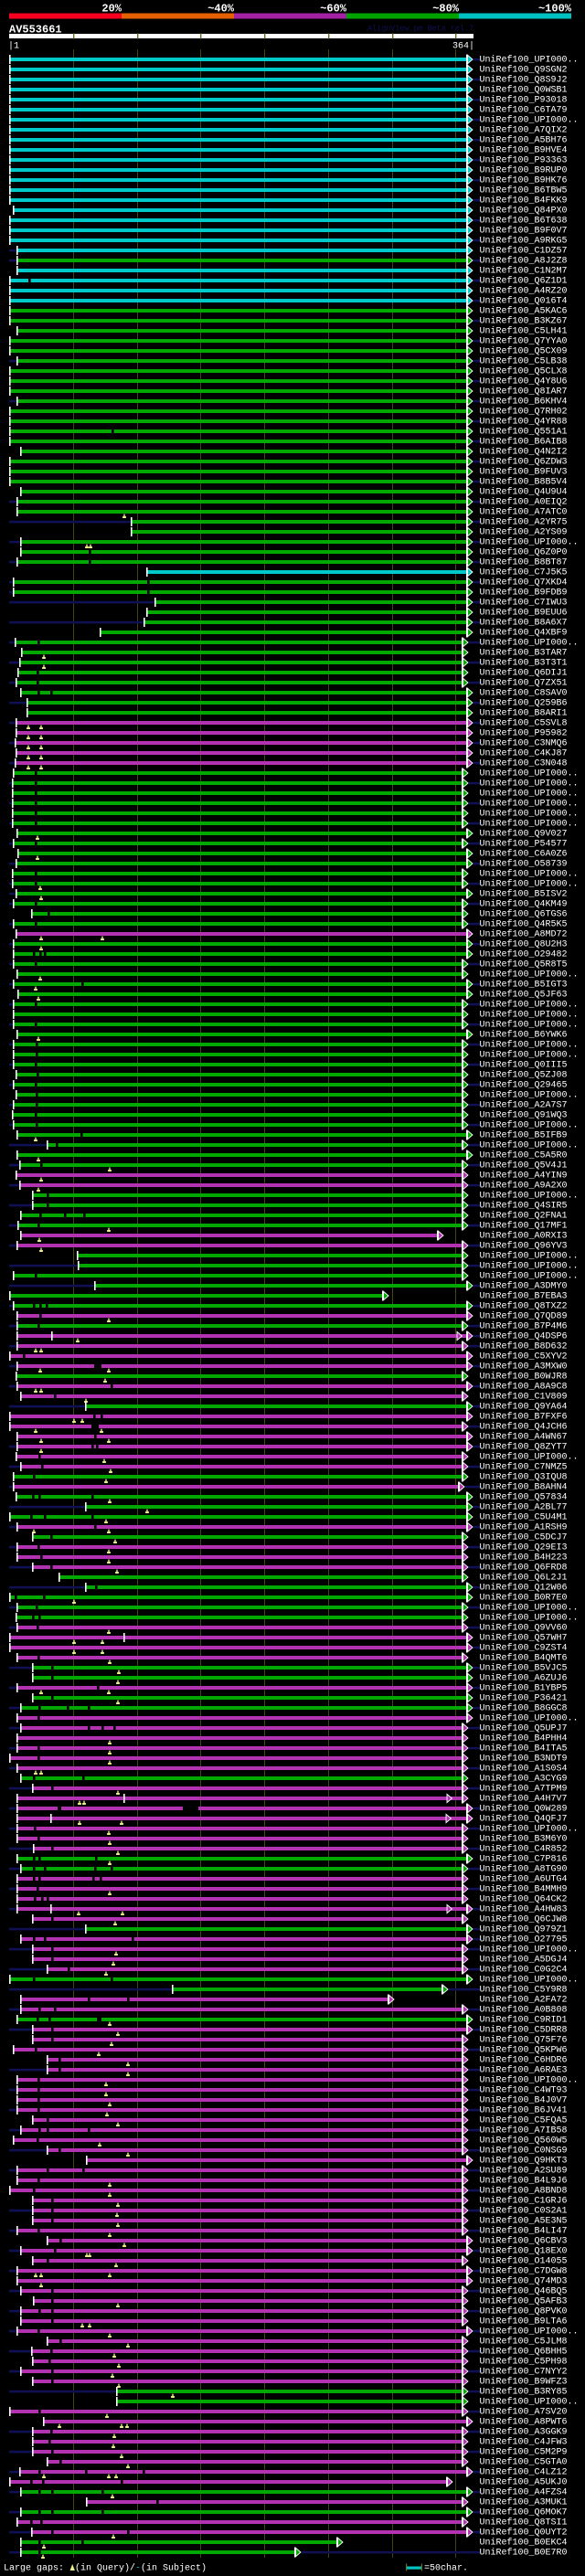 This screenshot has width=585, height=2576. What do you see at coordinates (524, 2151) in the screenshot?
I see `svg-text: UniRef100_C0NSG9` at bounding box center [524, 2151].